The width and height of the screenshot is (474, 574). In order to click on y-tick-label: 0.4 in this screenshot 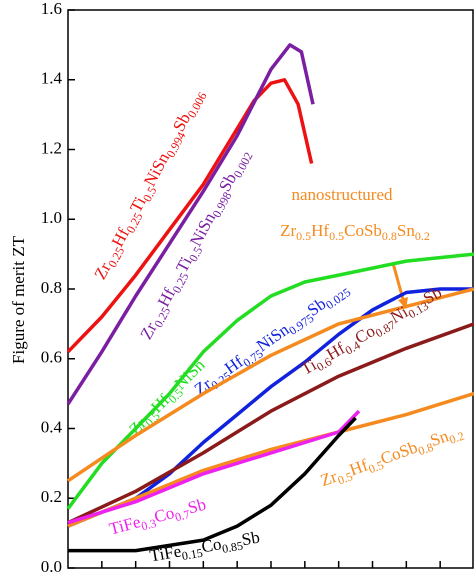, I will do `click(52, 426)`.